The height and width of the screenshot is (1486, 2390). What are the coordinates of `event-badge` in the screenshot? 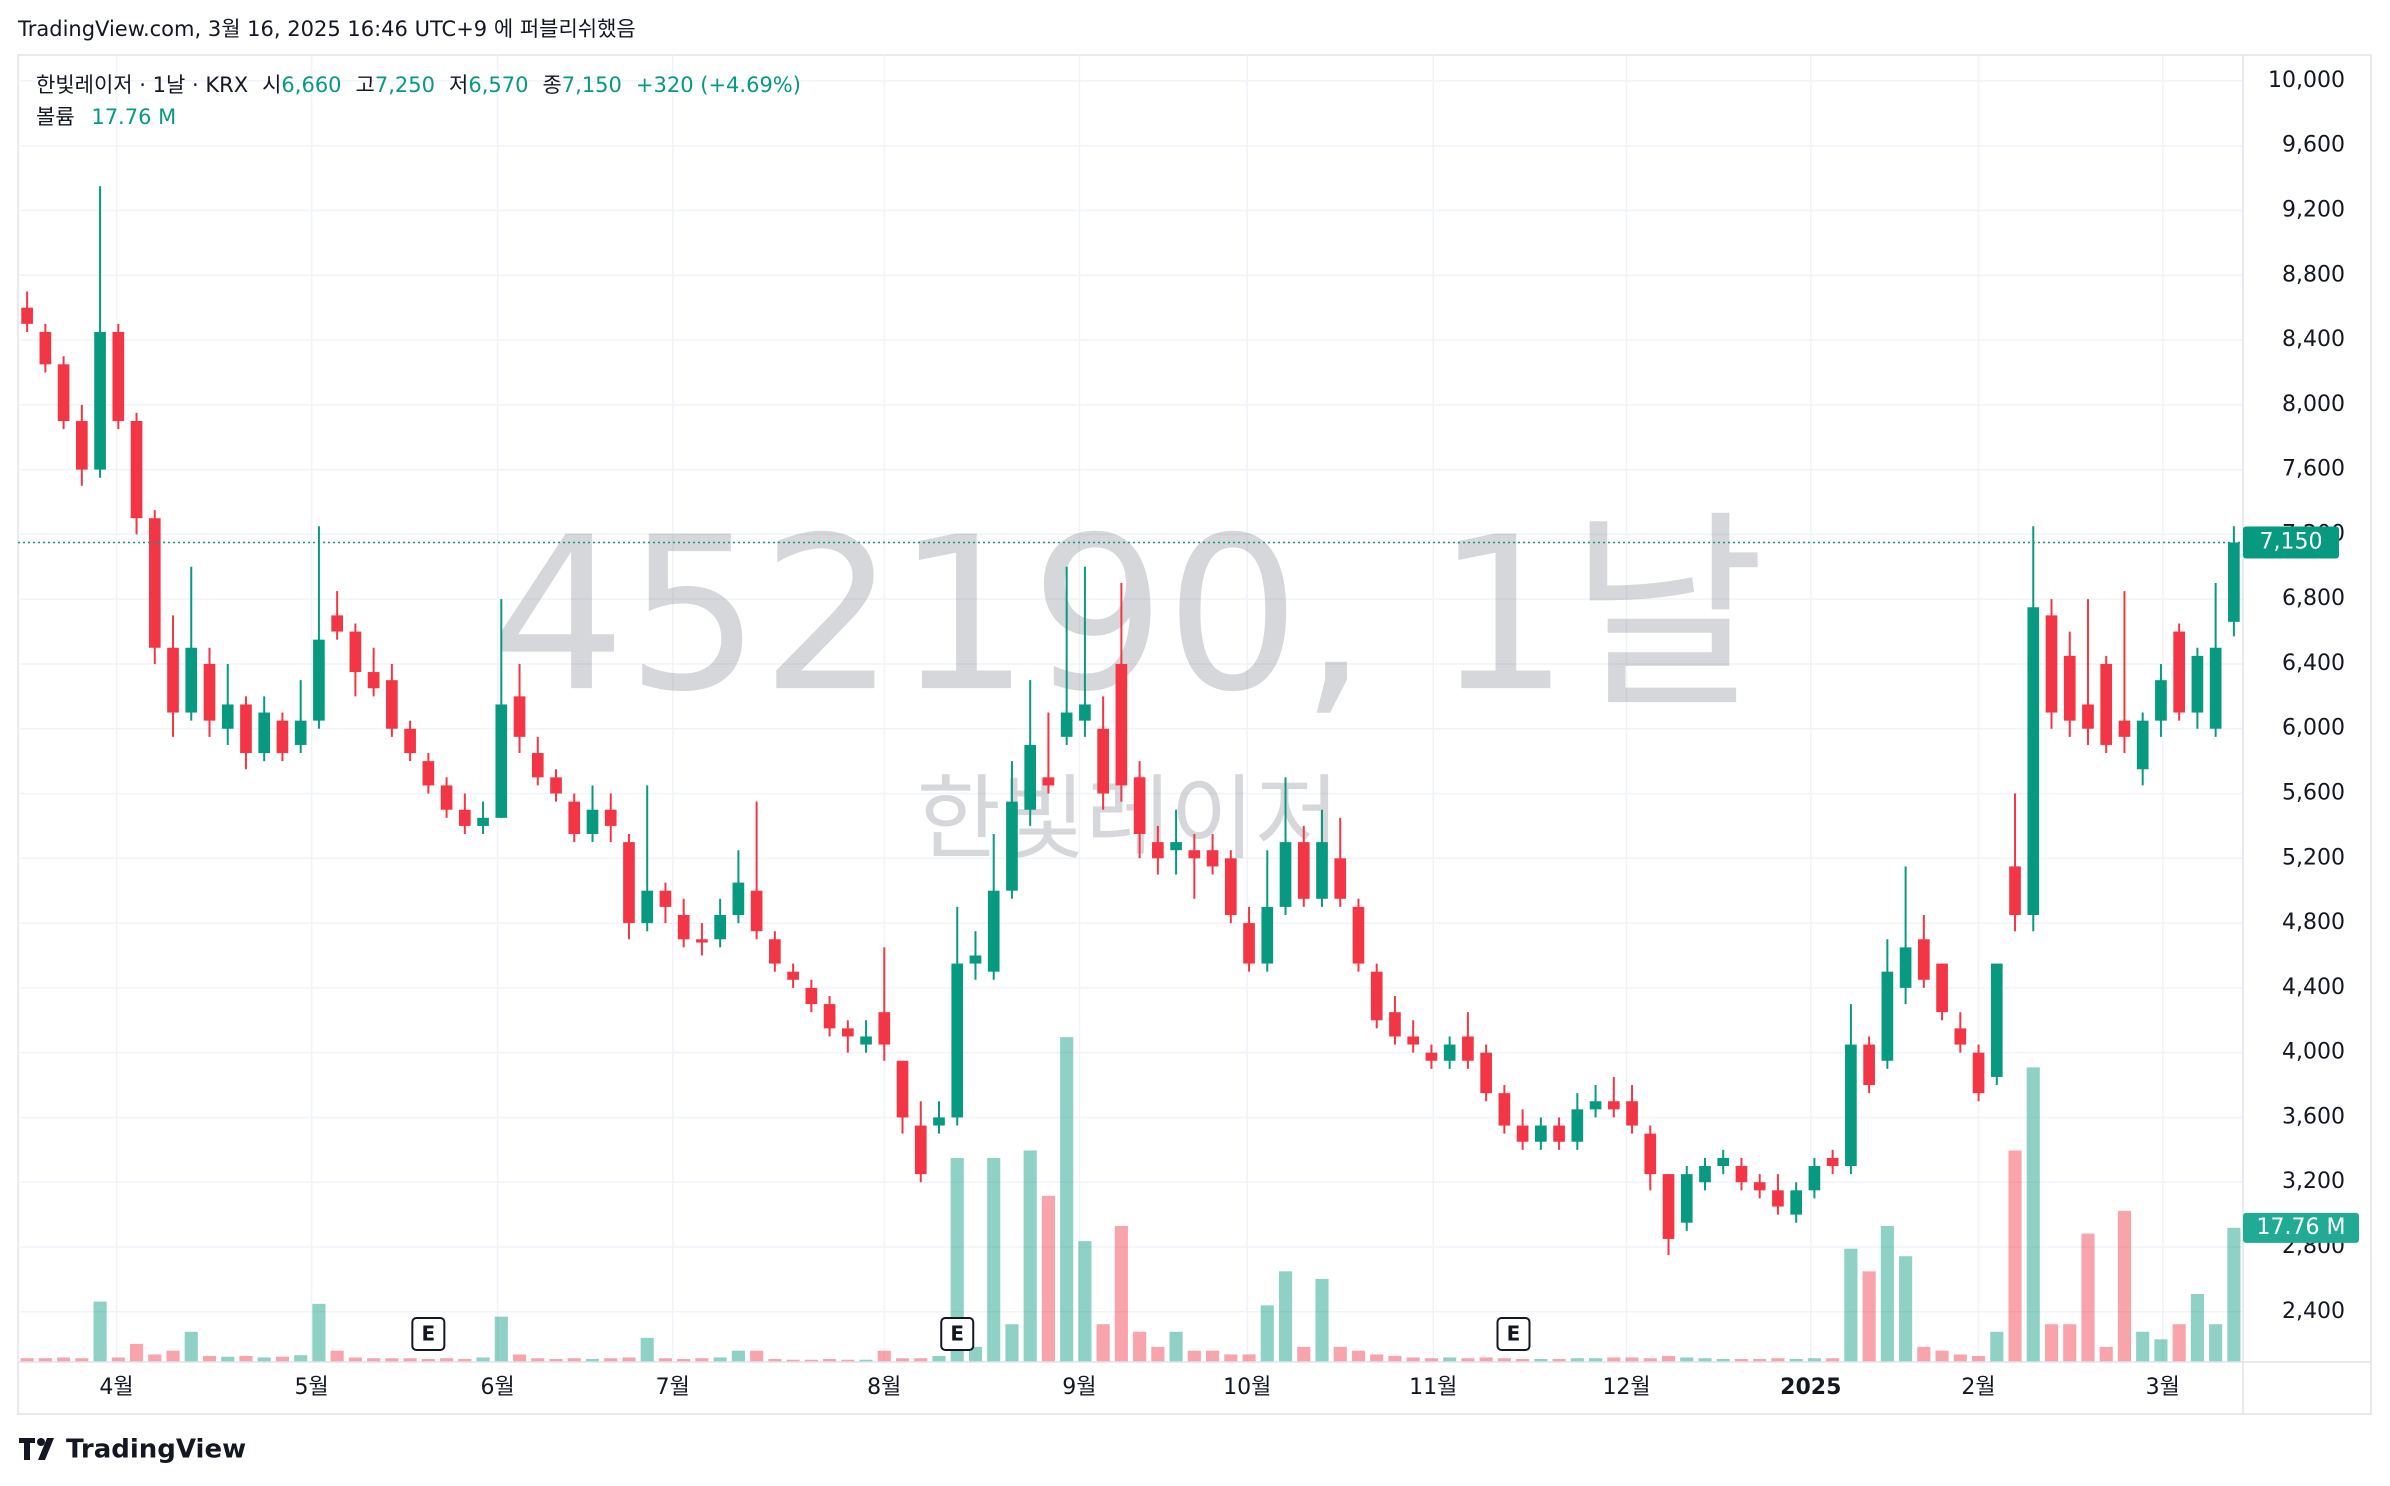 It's located at (1513, 1334).